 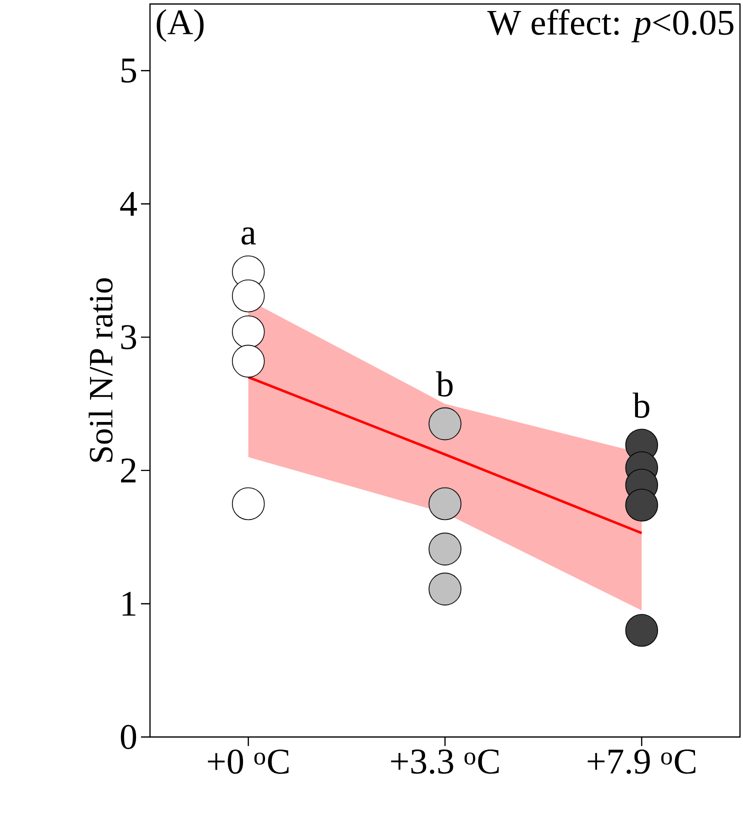 I want to click on annotation: W effect: p<0.05, so click(x=610, y=25).